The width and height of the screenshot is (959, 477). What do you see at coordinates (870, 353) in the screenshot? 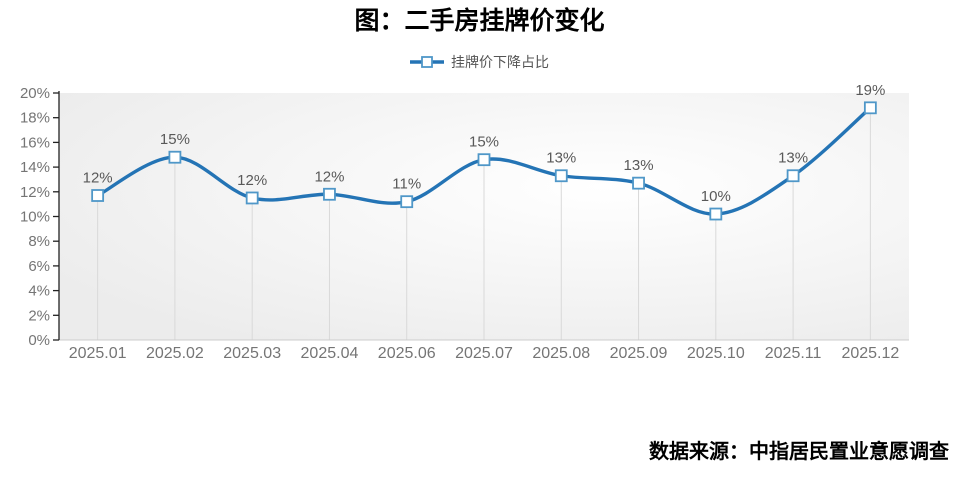
I see `x-tick-label: 2025.12` at bounding box center [870, 353].